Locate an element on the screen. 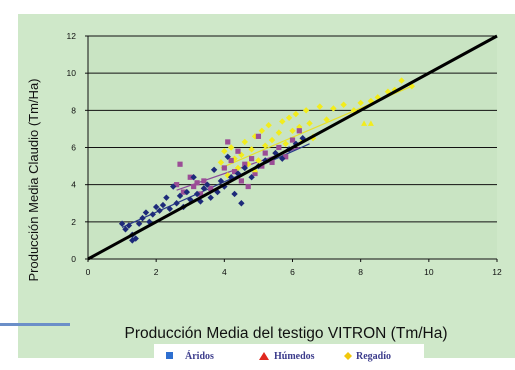  x-tick-label-12: 12 is located at coordinates (497, 272).